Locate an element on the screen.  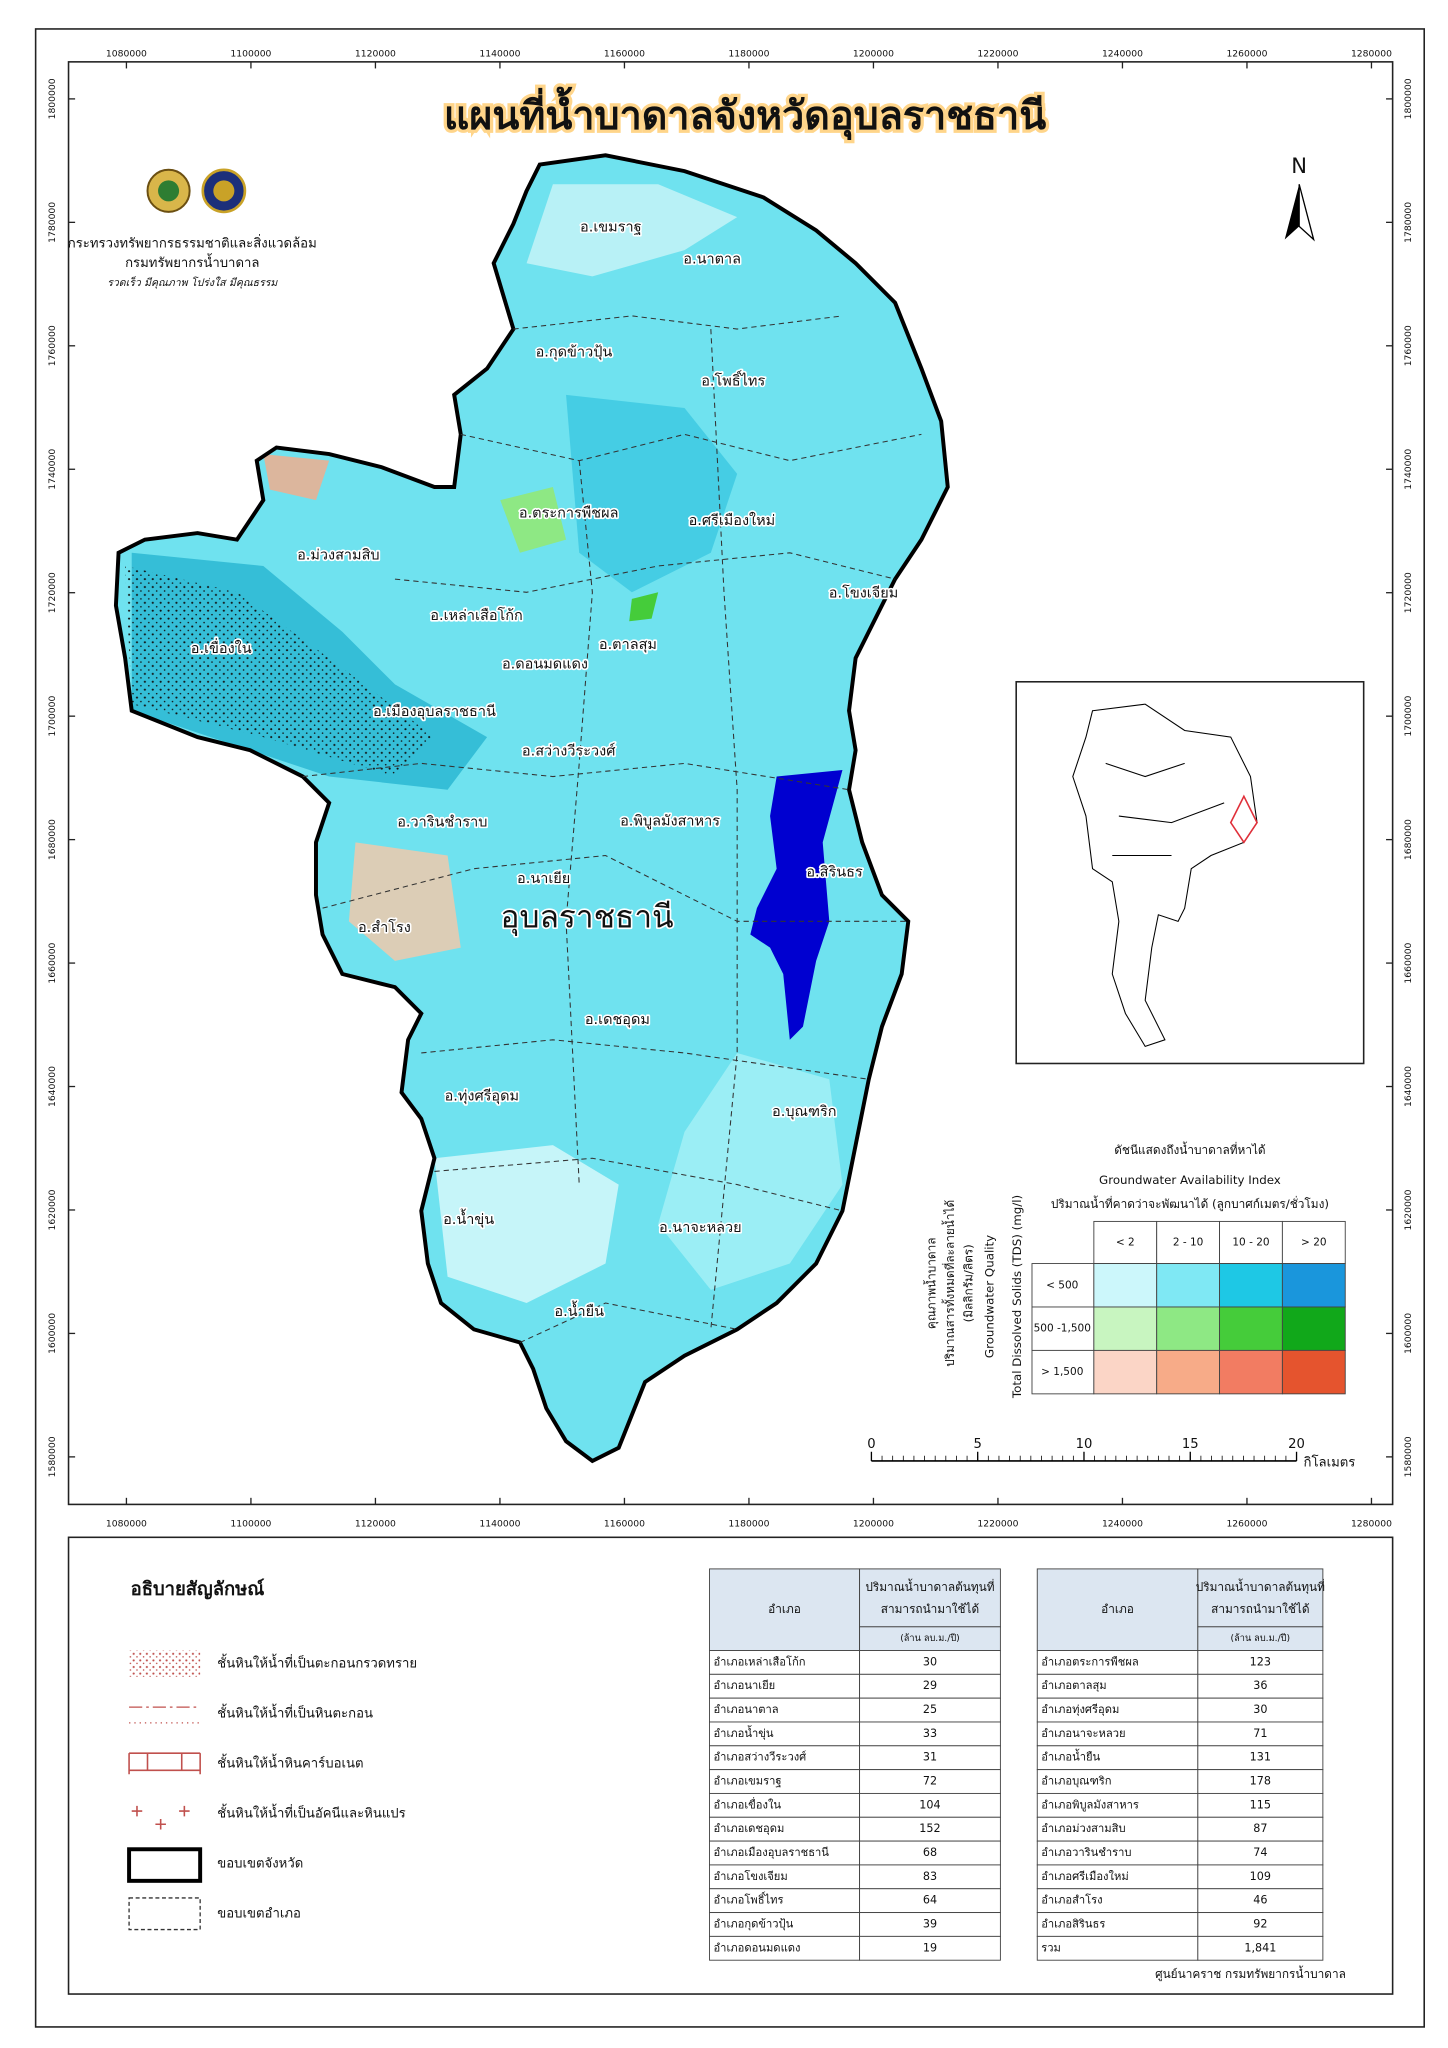
legend-item: ขอบเขตจังหวัด is located at coordinates (260, 1864).